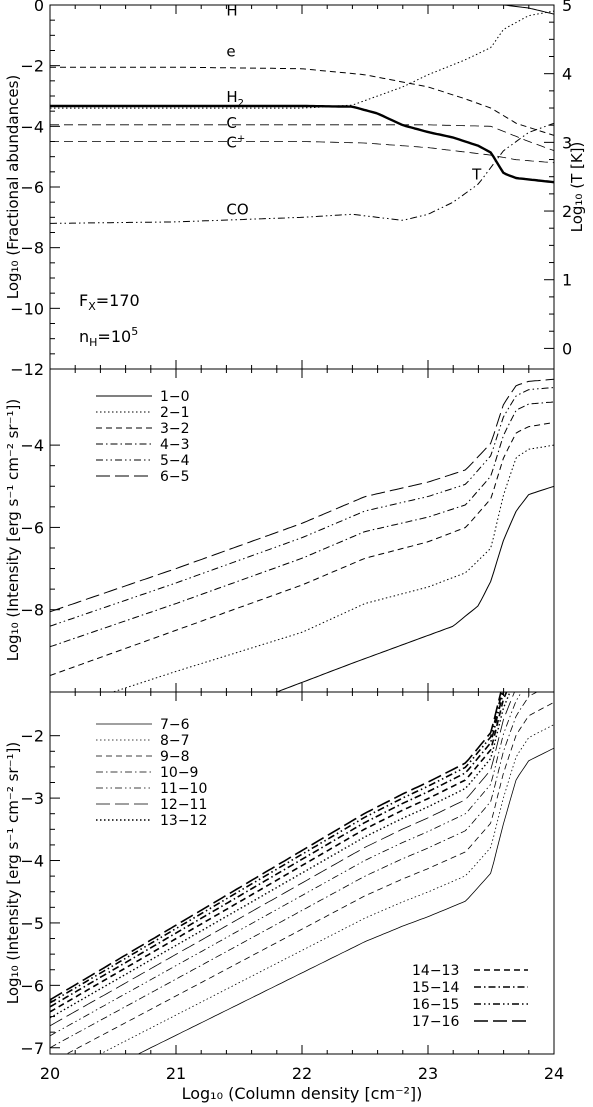  Describe the element at coordinates (32, 798) in the screenshot. I see `y-tick-label: −3` at that location.